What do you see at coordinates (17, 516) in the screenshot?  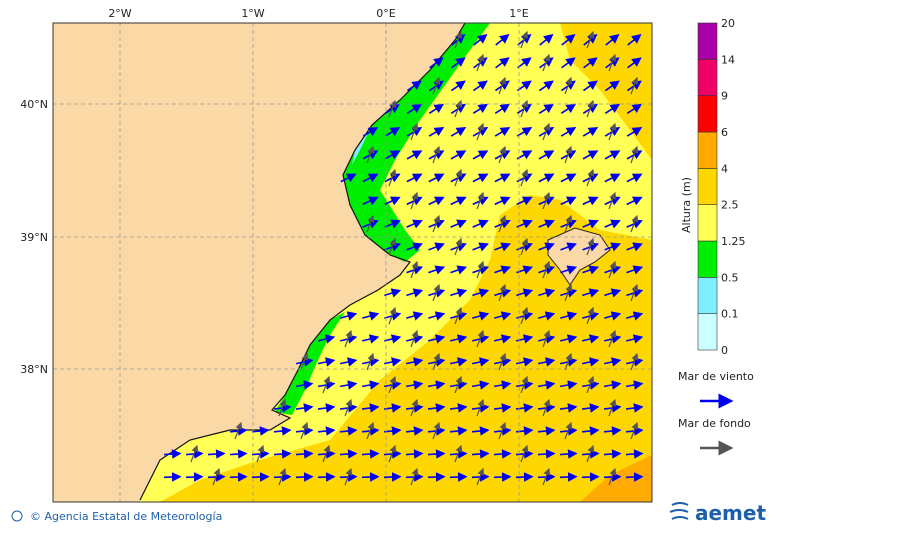 I see `copyright-icon` at bounding box center [17, 516].